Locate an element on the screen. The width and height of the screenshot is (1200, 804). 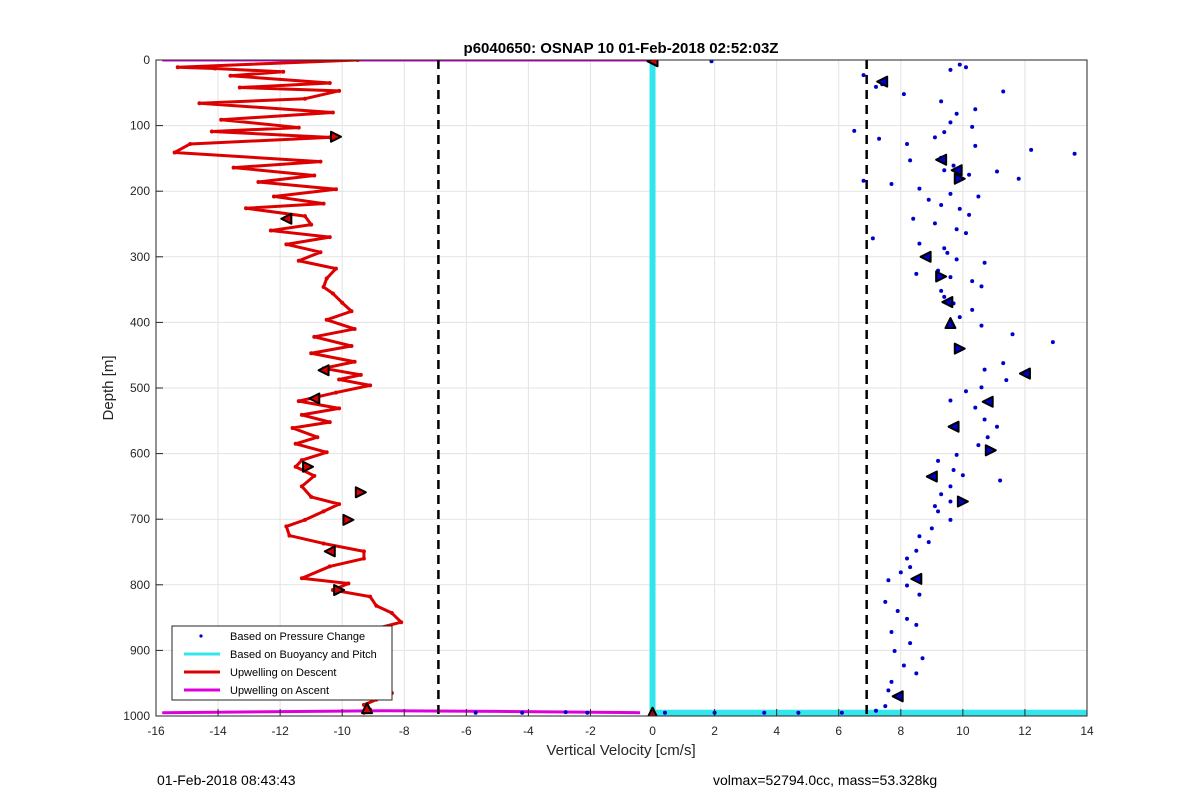
legend-label-pressure: Based on Pressure Change is located at coordinates (297, 637).